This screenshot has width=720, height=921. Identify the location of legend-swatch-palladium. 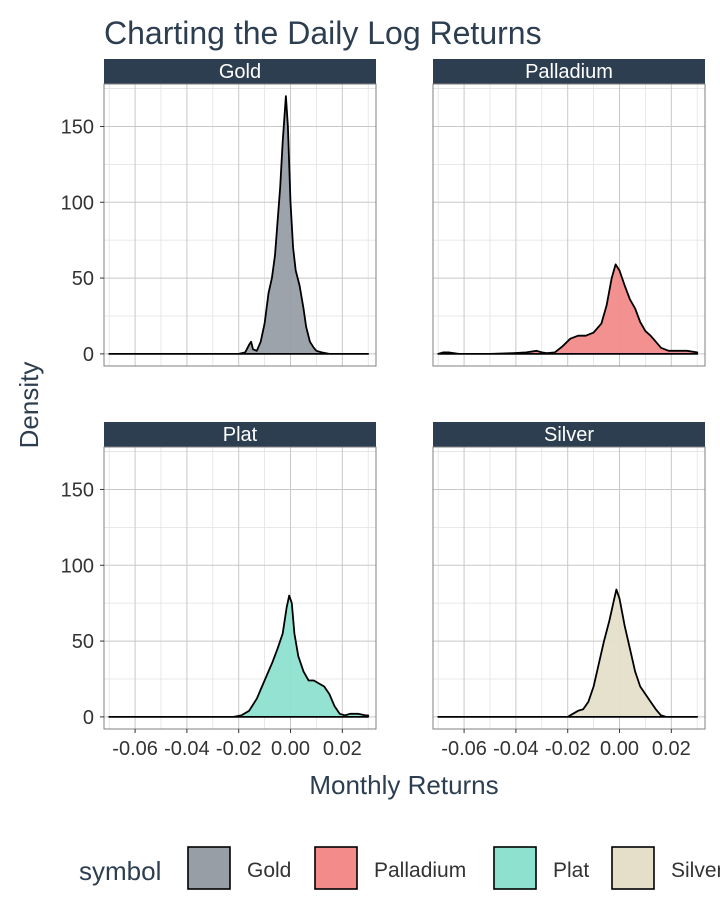
(336, 868).